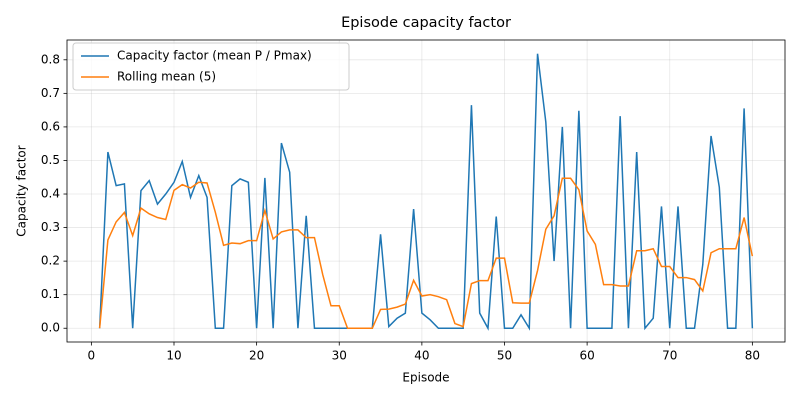  I want to click on x-axis-label: Episode, so click(425, 378).